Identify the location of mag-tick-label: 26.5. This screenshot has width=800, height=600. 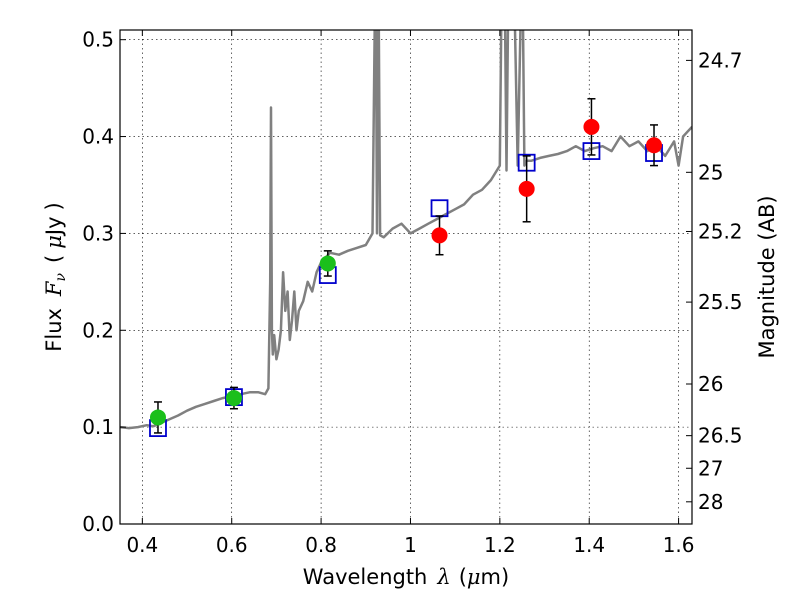
(720, 436).